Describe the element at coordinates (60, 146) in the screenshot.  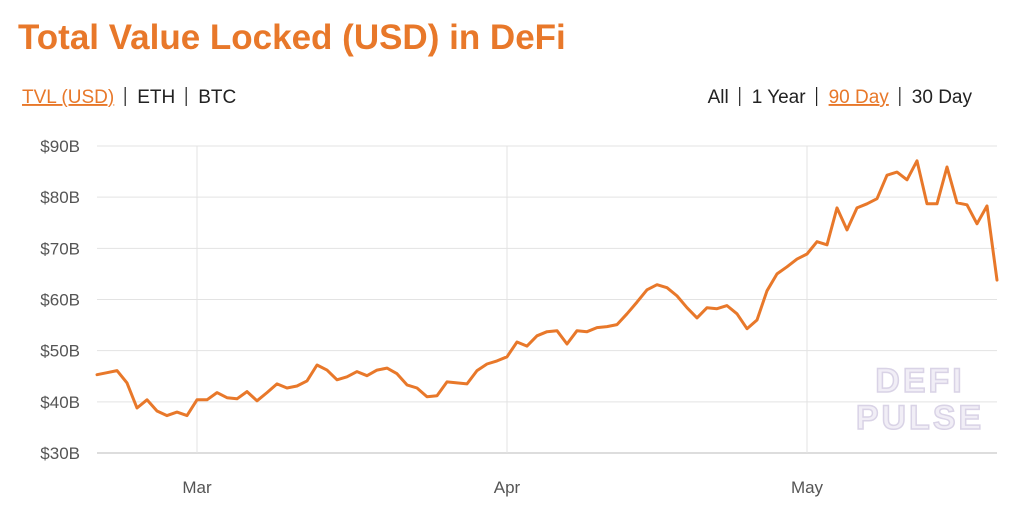
I see `y-tick-label: $90B` at that location.